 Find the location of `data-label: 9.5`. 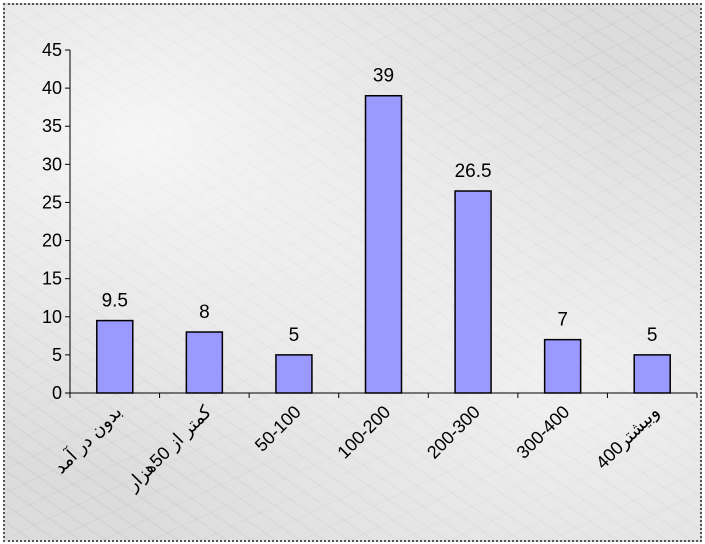

data-label: 9.5 is located at coordinates (115, 301).